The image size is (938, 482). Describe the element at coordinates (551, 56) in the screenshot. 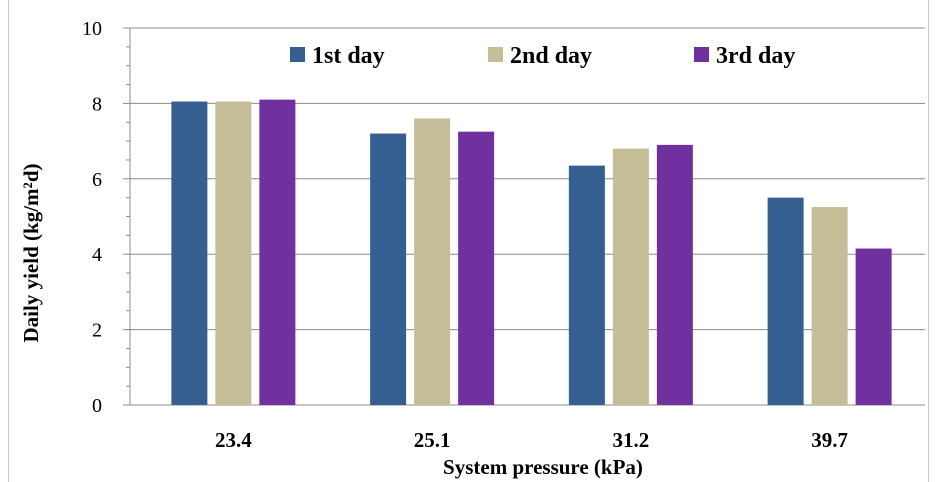

I see `legend-label: 2nd day` at that location.